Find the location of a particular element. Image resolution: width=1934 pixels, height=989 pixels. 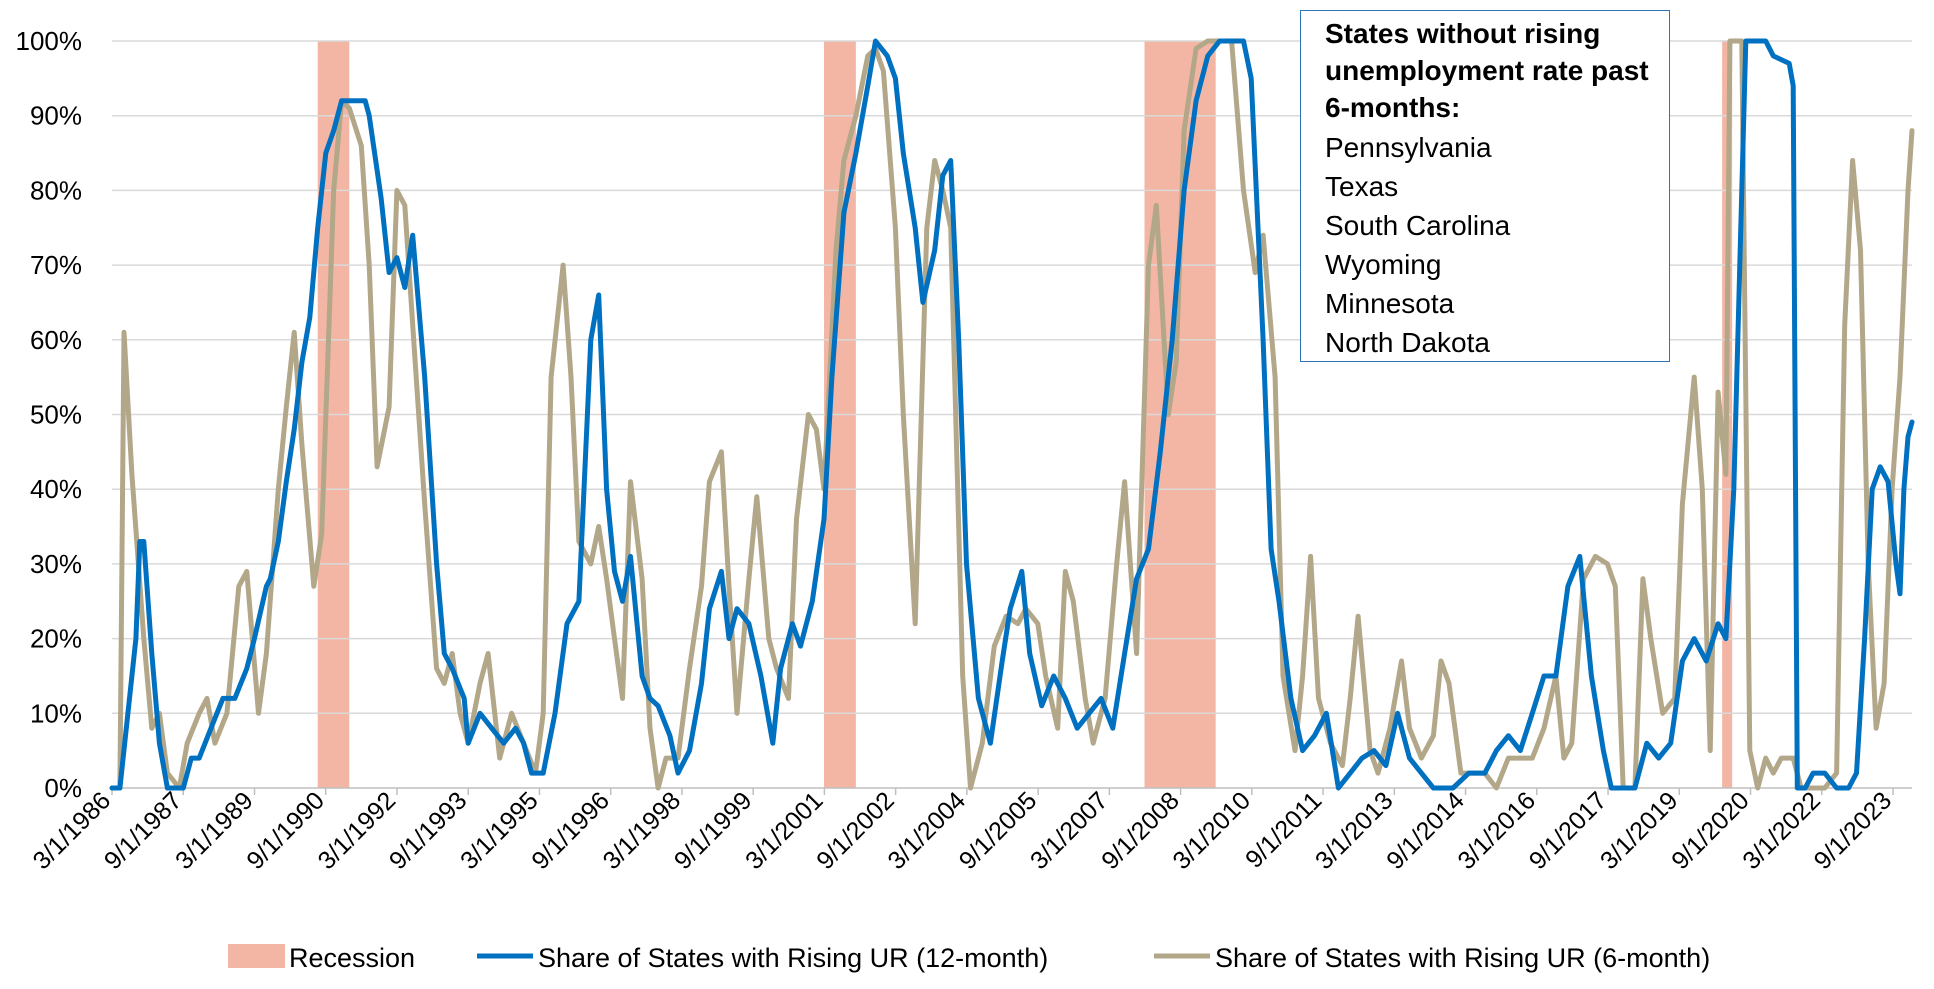

x-tick-label: 3/1/2016 is located at coordinates (1496, 830).